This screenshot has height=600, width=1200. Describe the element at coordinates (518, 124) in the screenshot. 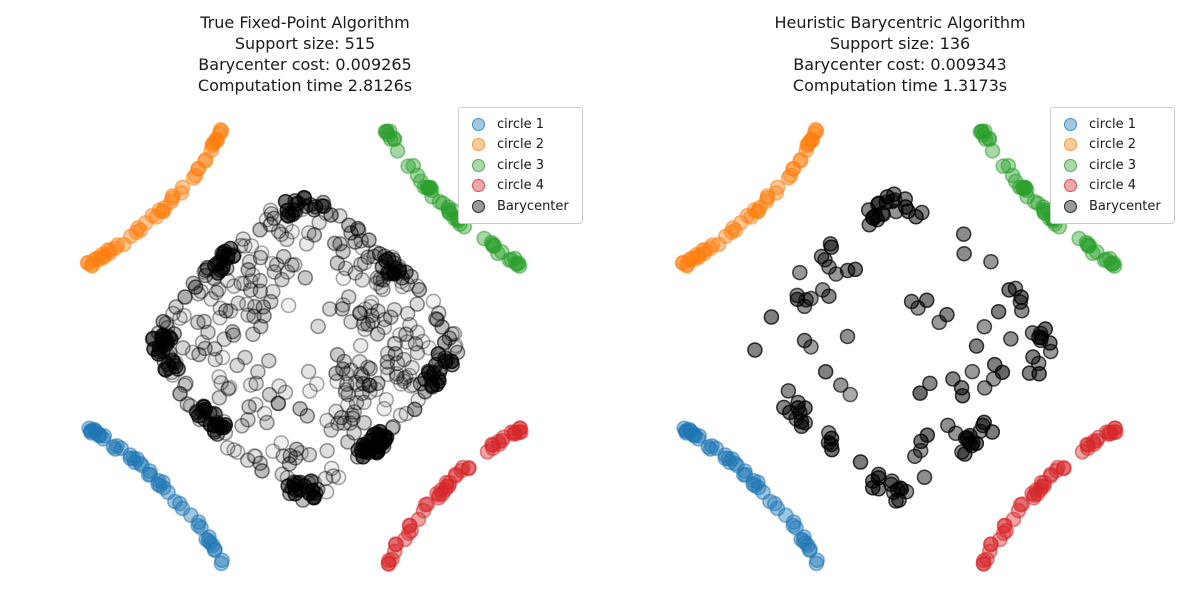

I see `legend-row: circle 1` at that location.